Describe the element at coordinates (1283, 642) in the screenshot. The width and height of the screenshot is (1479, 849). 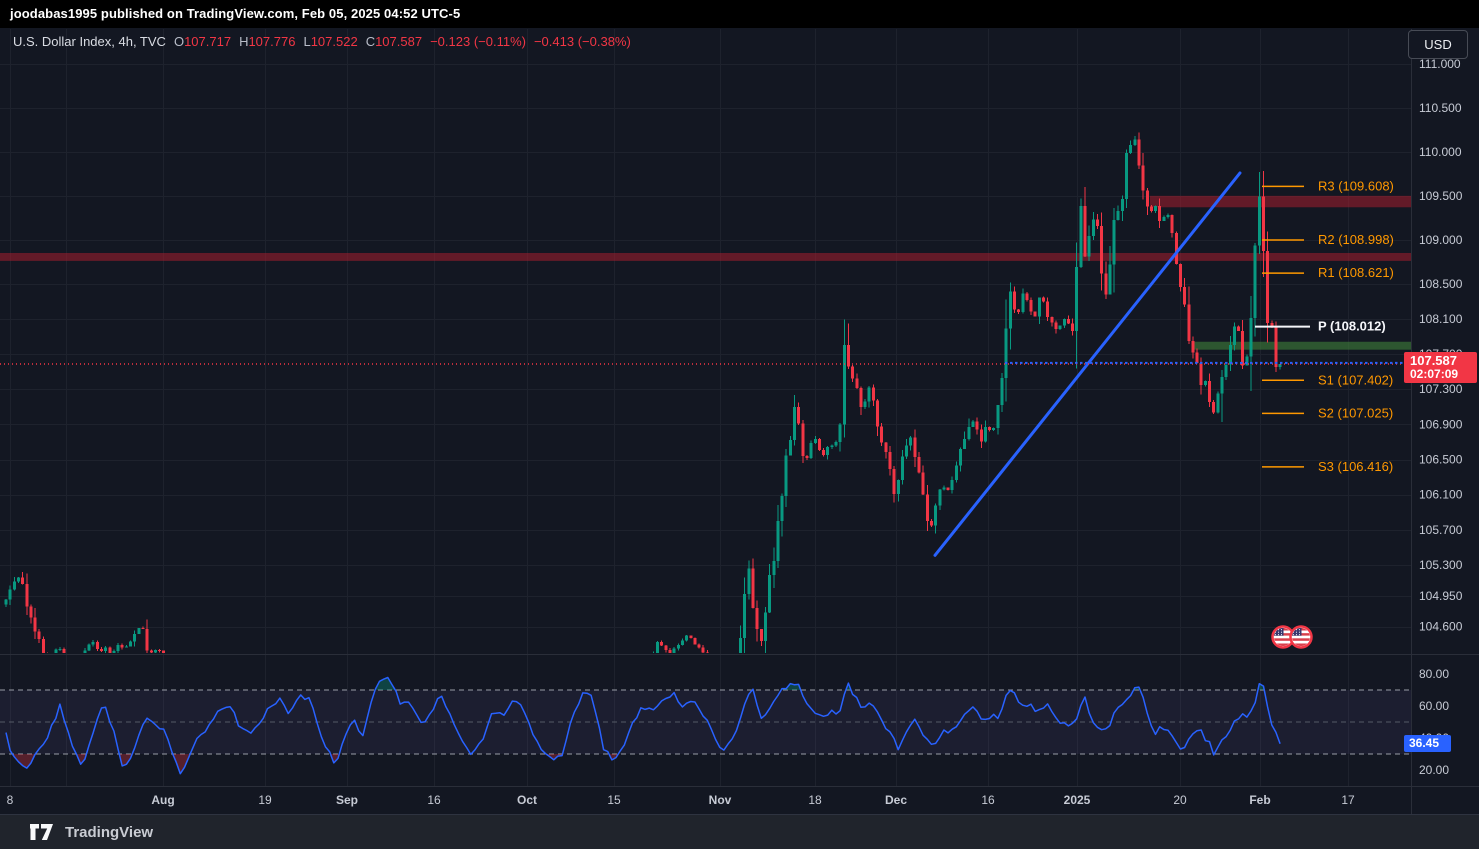
I see `flag-stripe` at that location.